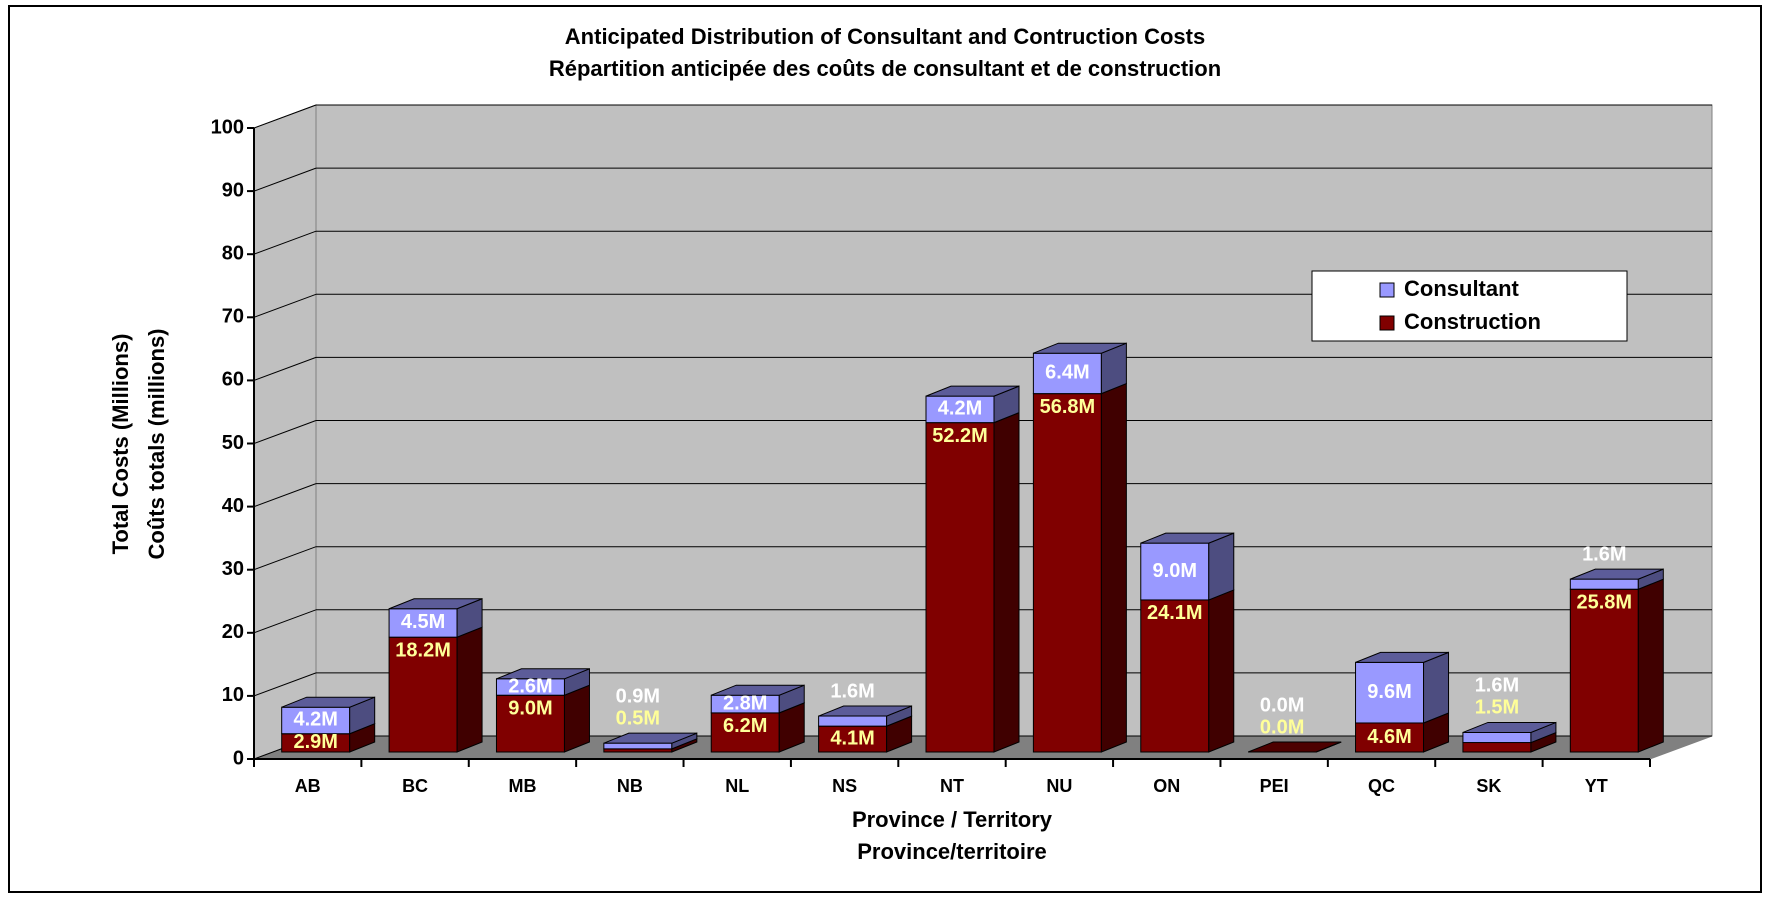  What do you see at coordinates (156, 444) in the screenshot?
I see `y-axis-label: Coûts totals (millions)` at bounding box center [156, 444].